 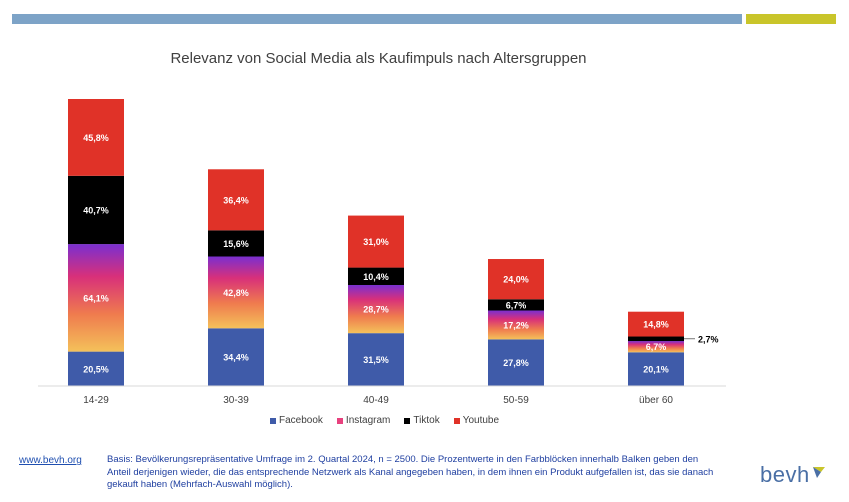 I want to click on data-label-tiktok-4: 2,7%, so click(x=708, y=339).